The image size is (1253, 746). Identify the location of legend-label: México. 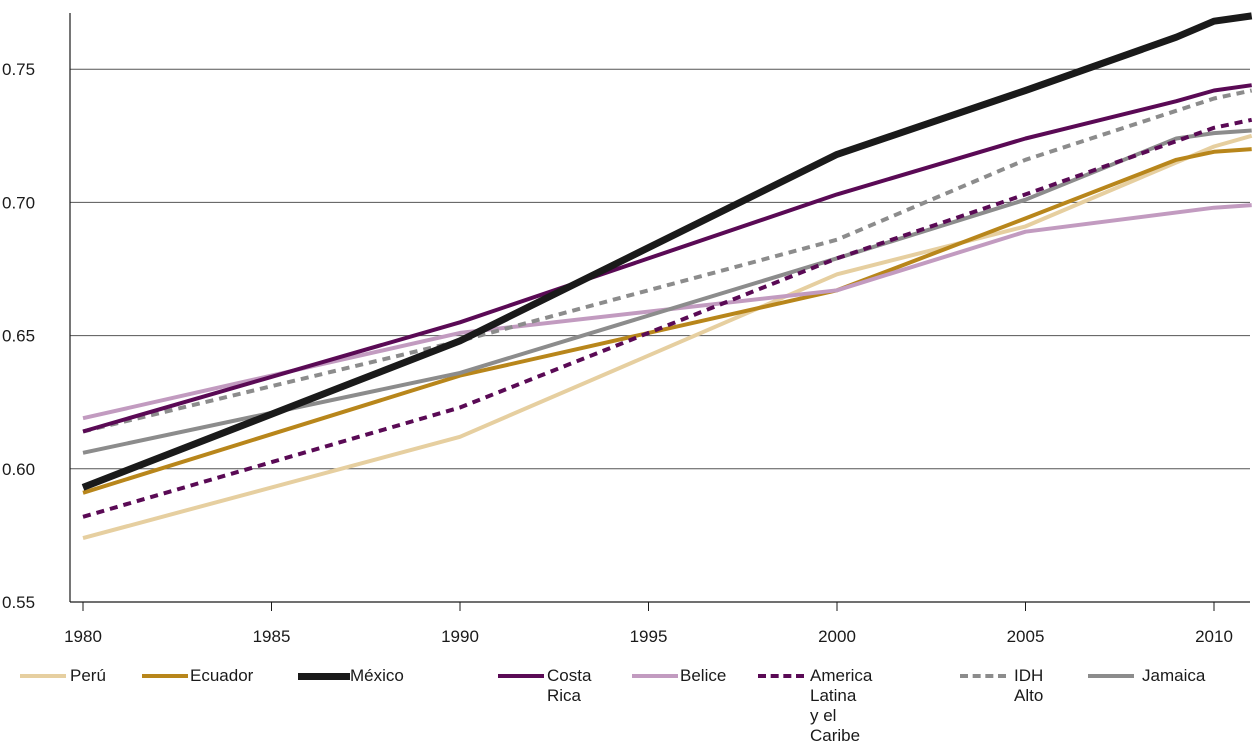
(377, 675).